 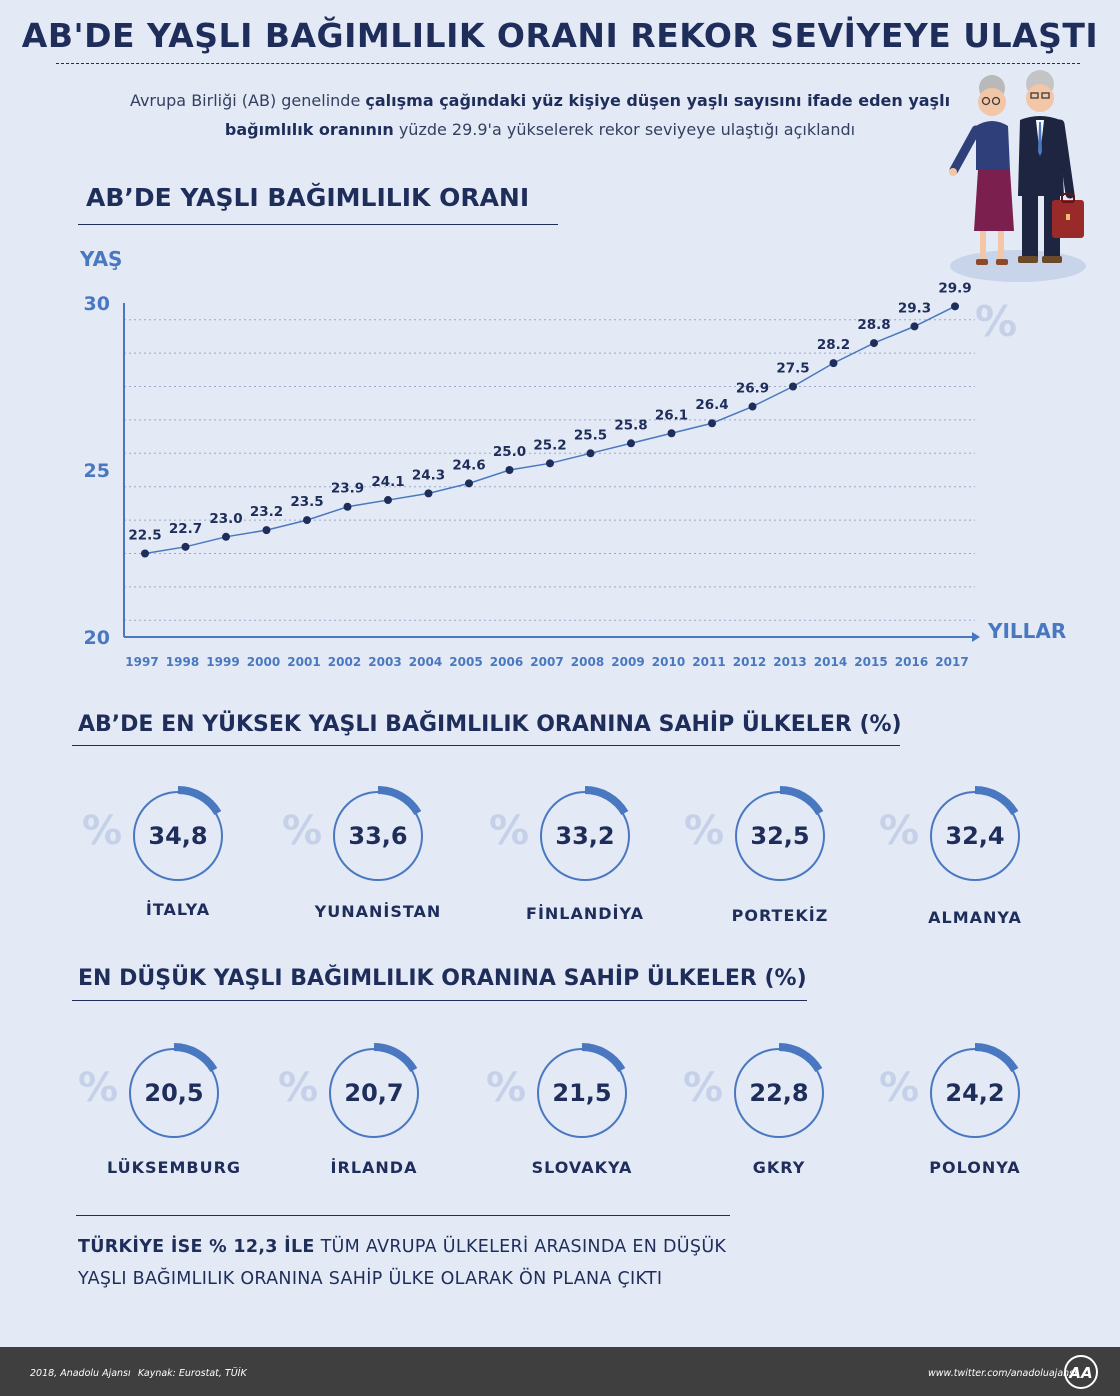 What do you see at coordinates (486, 745) in the screenshot?
I see `highest-title-rule` at bounding box center [486, 745].